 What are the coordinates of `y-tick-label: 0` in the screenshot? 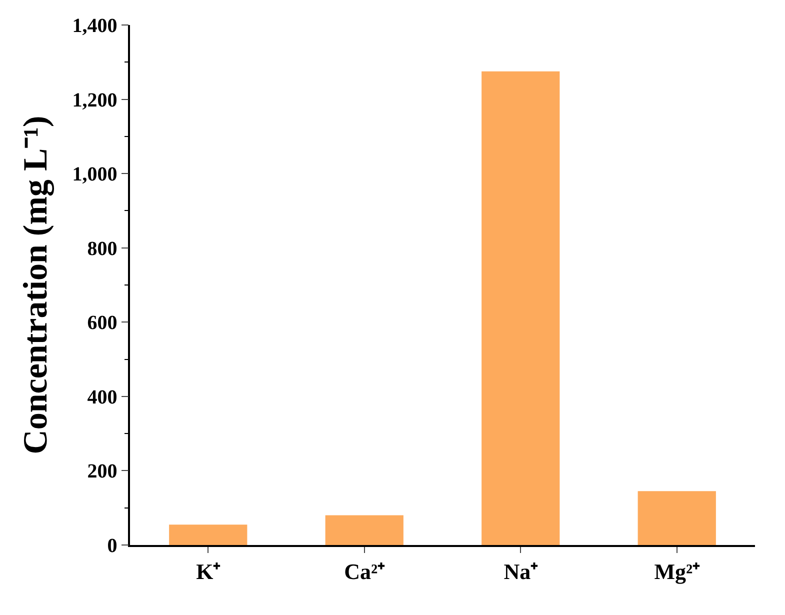 It's located at (112, 546).